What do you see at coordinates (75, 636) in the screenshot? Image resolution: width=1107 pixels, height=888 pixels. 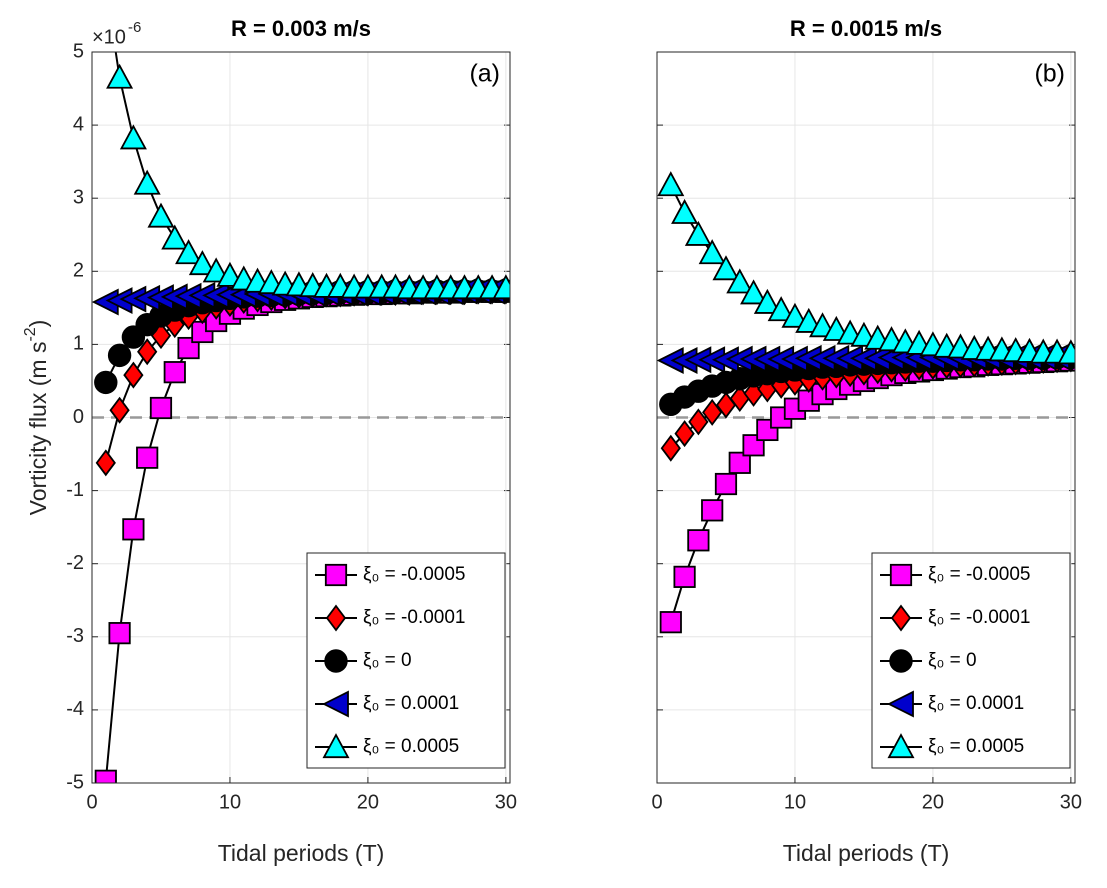 I see `y-tick-label: -3` at bounding box center [75, 636].